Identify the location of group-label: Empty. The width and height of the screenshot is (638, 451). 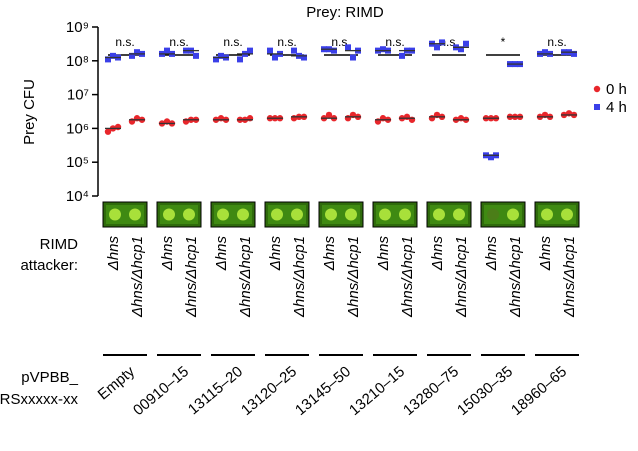
(117, 383).